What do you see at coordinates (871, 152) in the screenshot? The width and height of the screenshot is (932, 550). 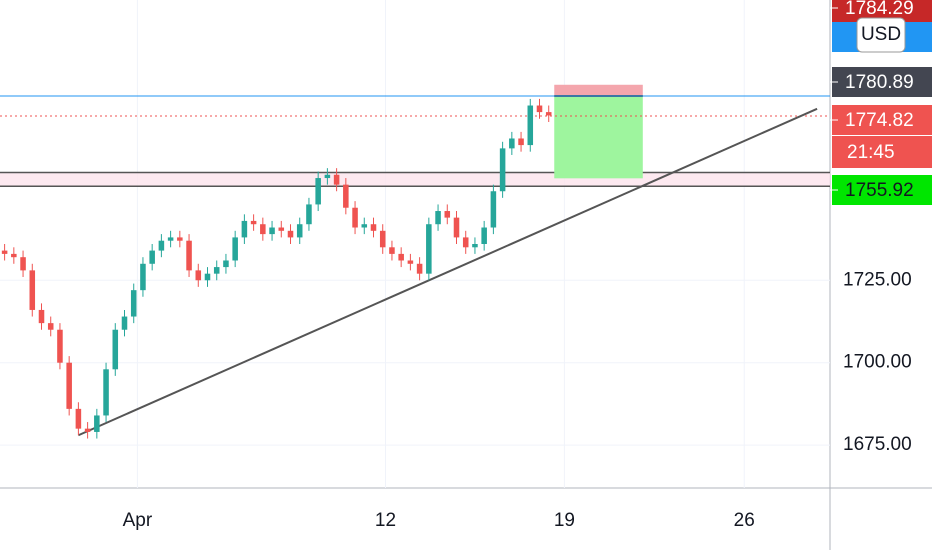 I see `countdown: 21:45` at bounding box center [871, 152].